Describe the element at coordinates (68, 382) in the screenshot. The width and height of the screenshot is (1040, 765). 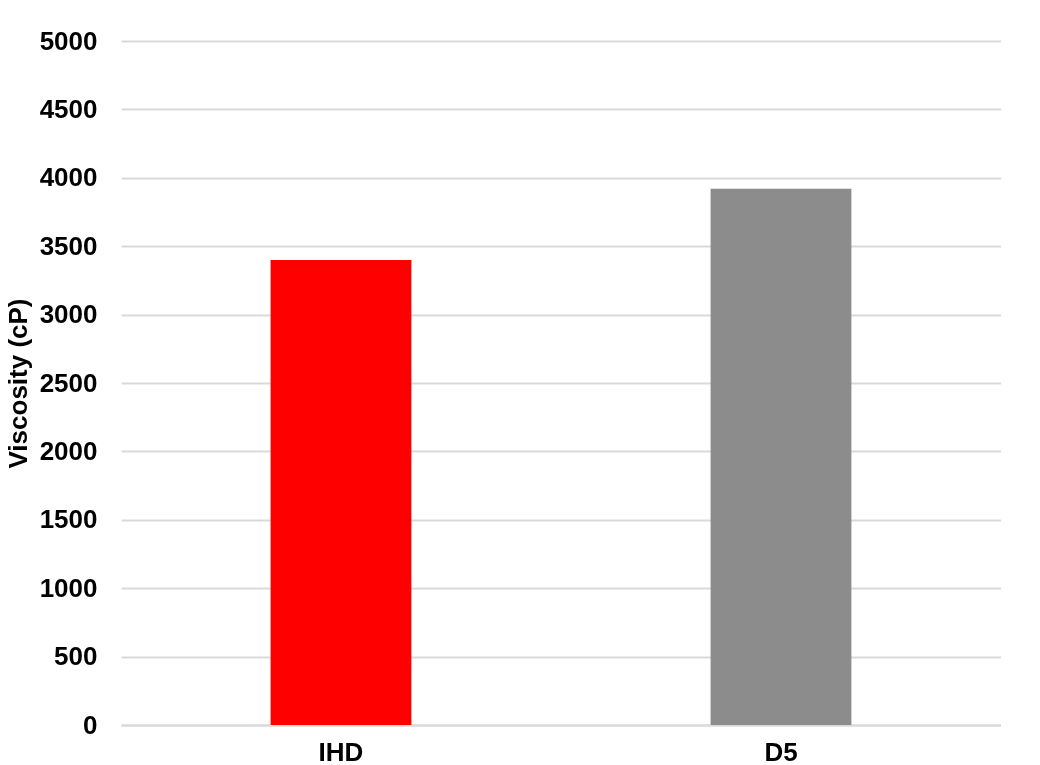
I see `y-tick-label: 2500` at that location.